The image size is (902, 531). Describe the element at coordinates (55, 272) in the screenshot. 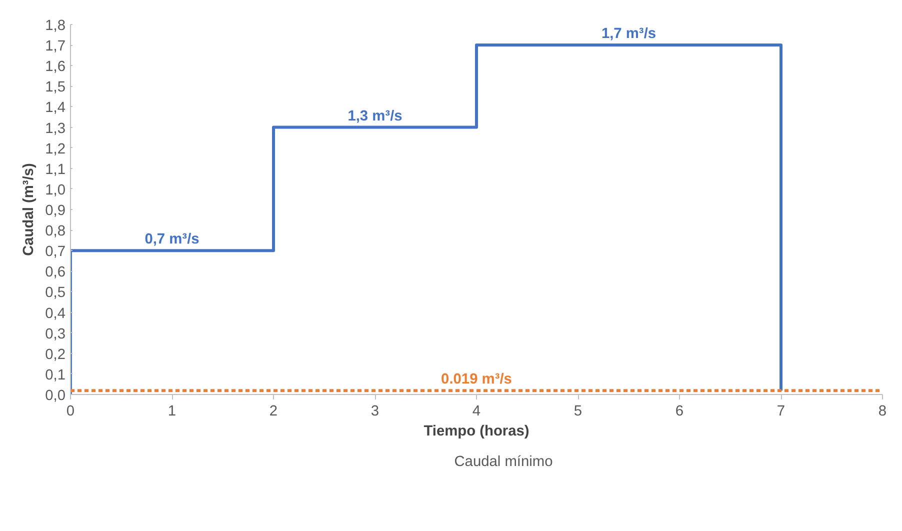

I see `y-tick-label: 0,6` at that location.